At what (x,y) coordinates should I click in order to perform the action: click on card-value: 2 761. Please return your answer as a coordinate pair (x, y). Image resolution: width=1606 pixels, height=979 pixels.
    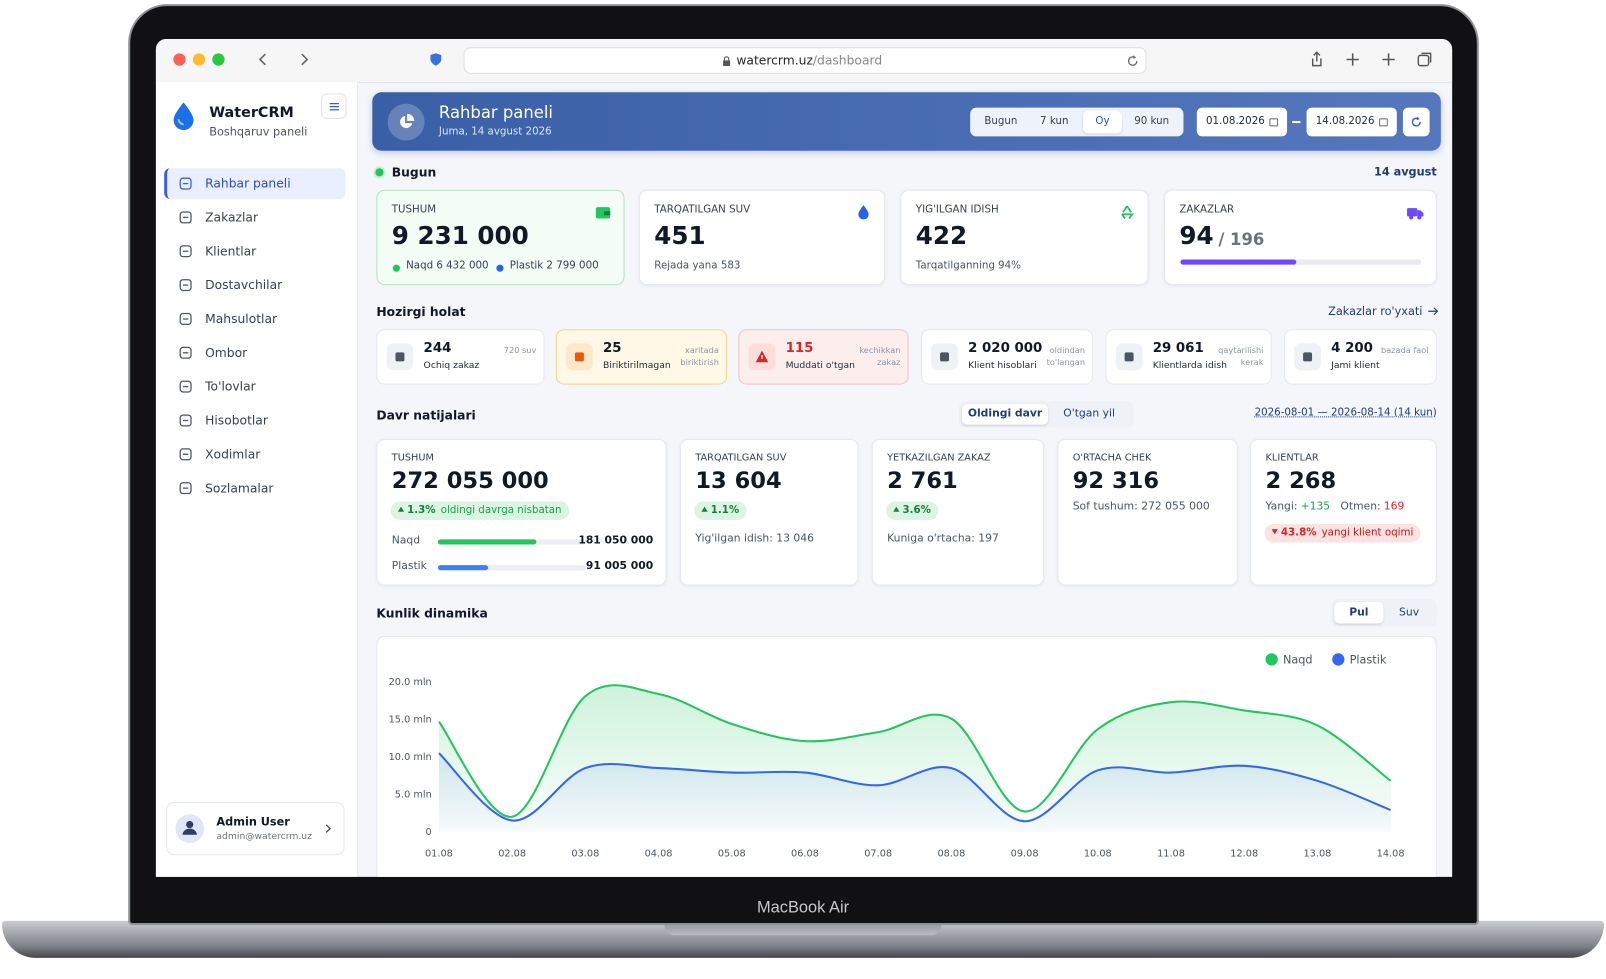
    Looking at the image, I should click on (922, 481).